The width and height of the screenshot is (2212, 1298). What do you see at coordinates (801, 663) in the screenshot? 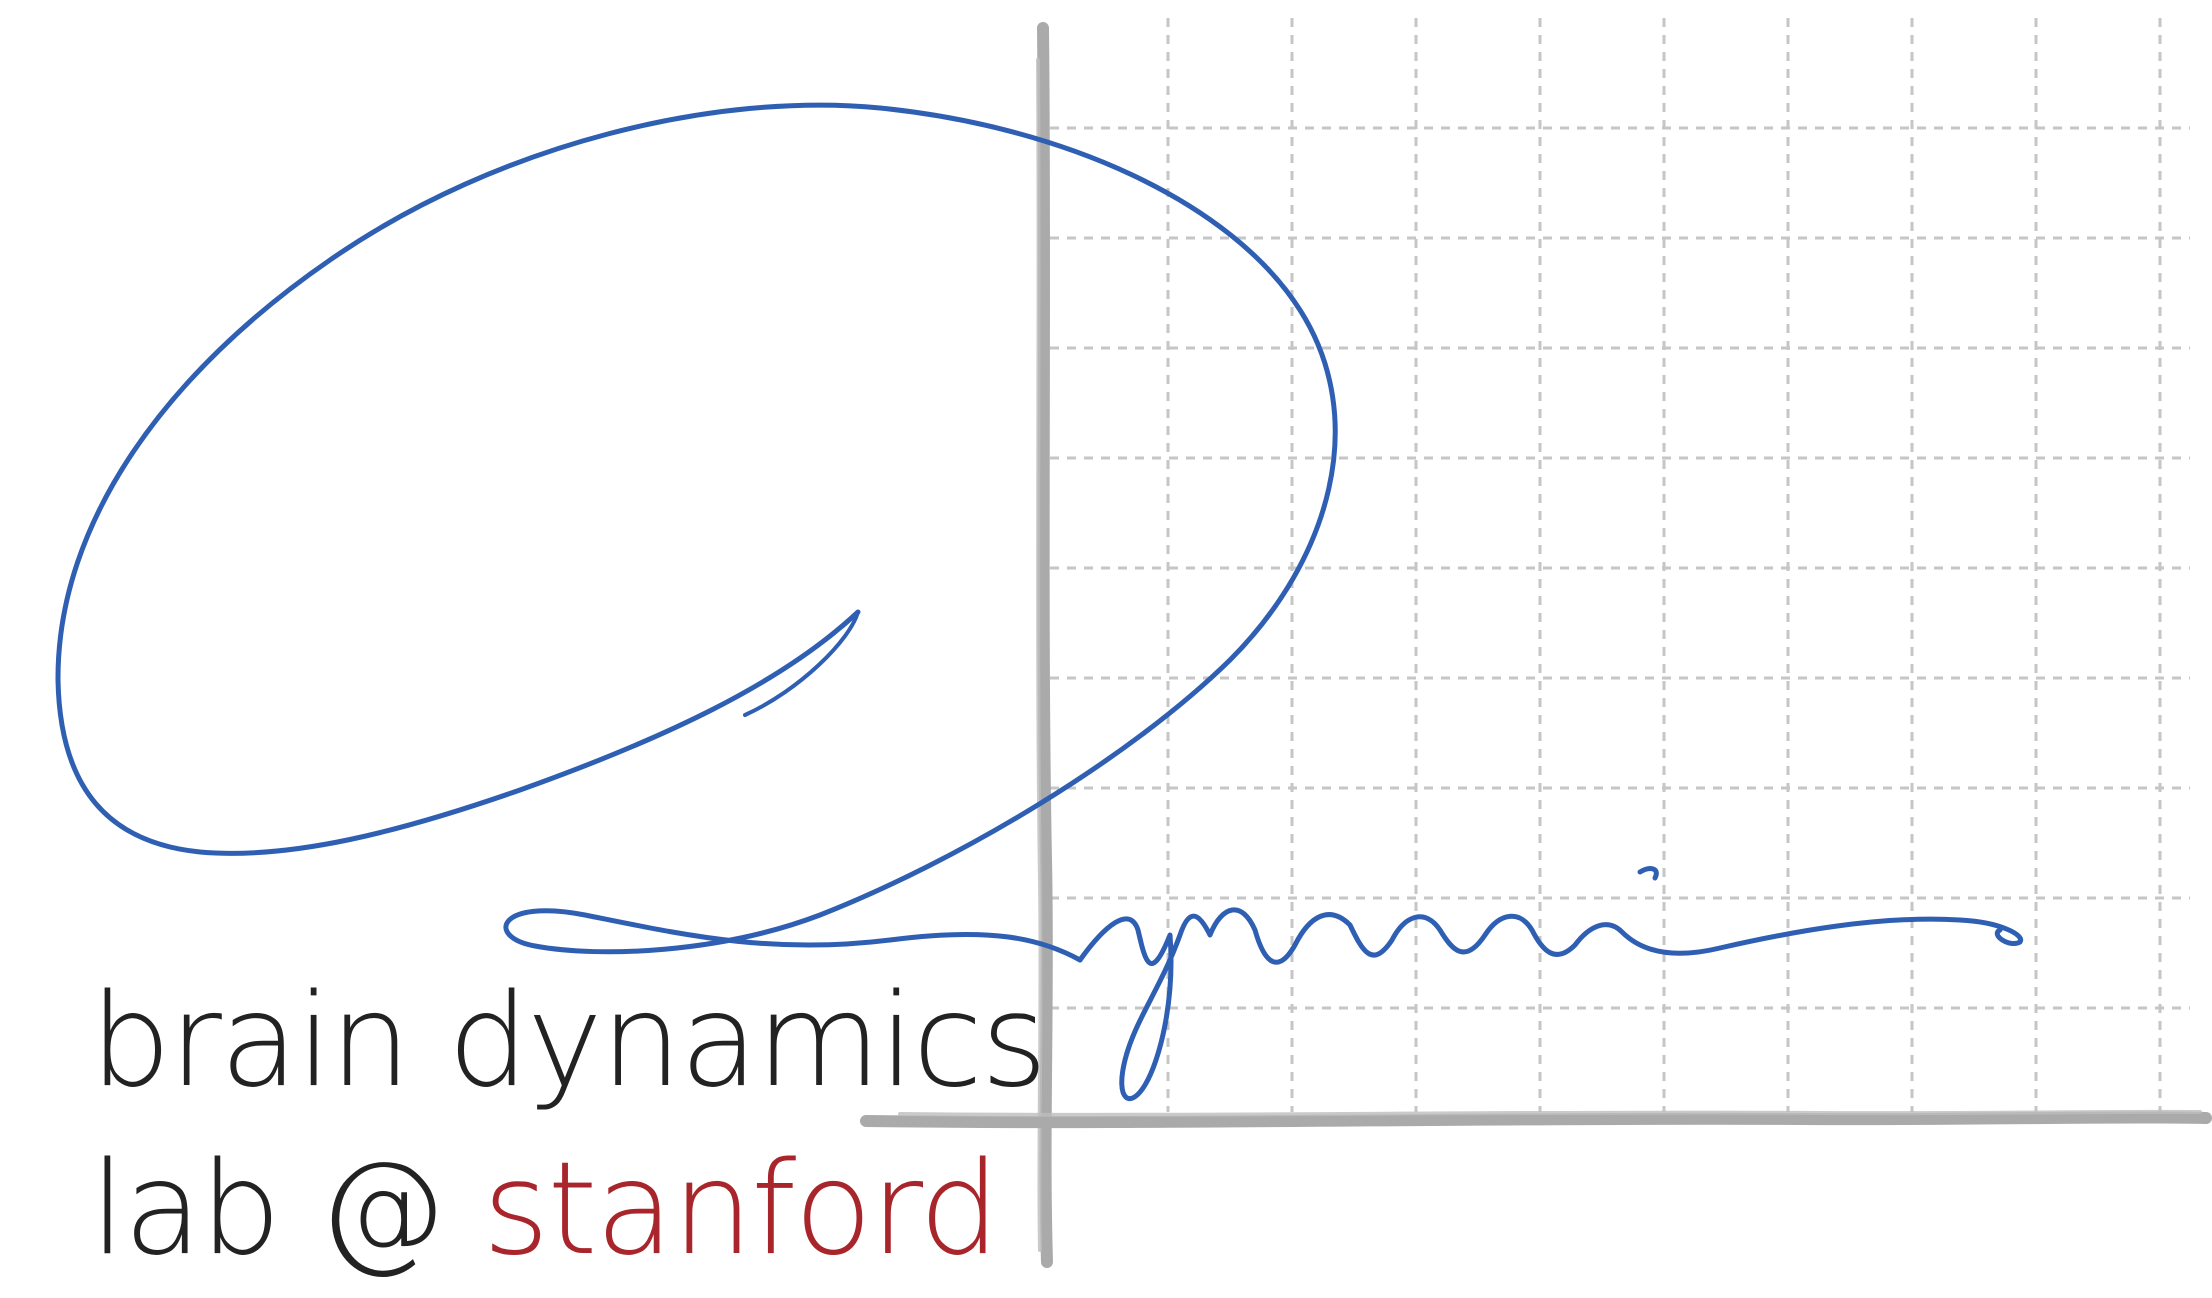
I see `signature-inner-flourish` at bounding box center [801, 663].